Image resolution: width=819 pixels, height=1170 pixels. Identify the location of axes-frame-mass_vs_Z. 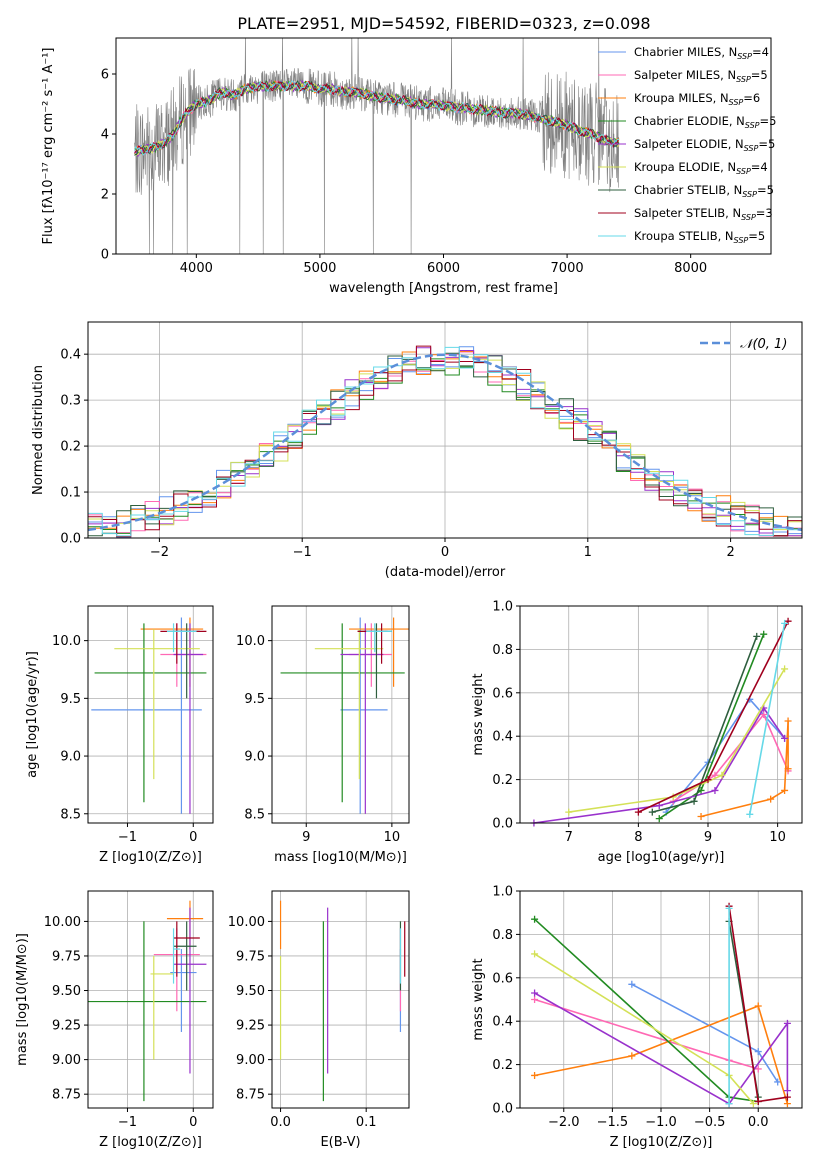
(150, 999).